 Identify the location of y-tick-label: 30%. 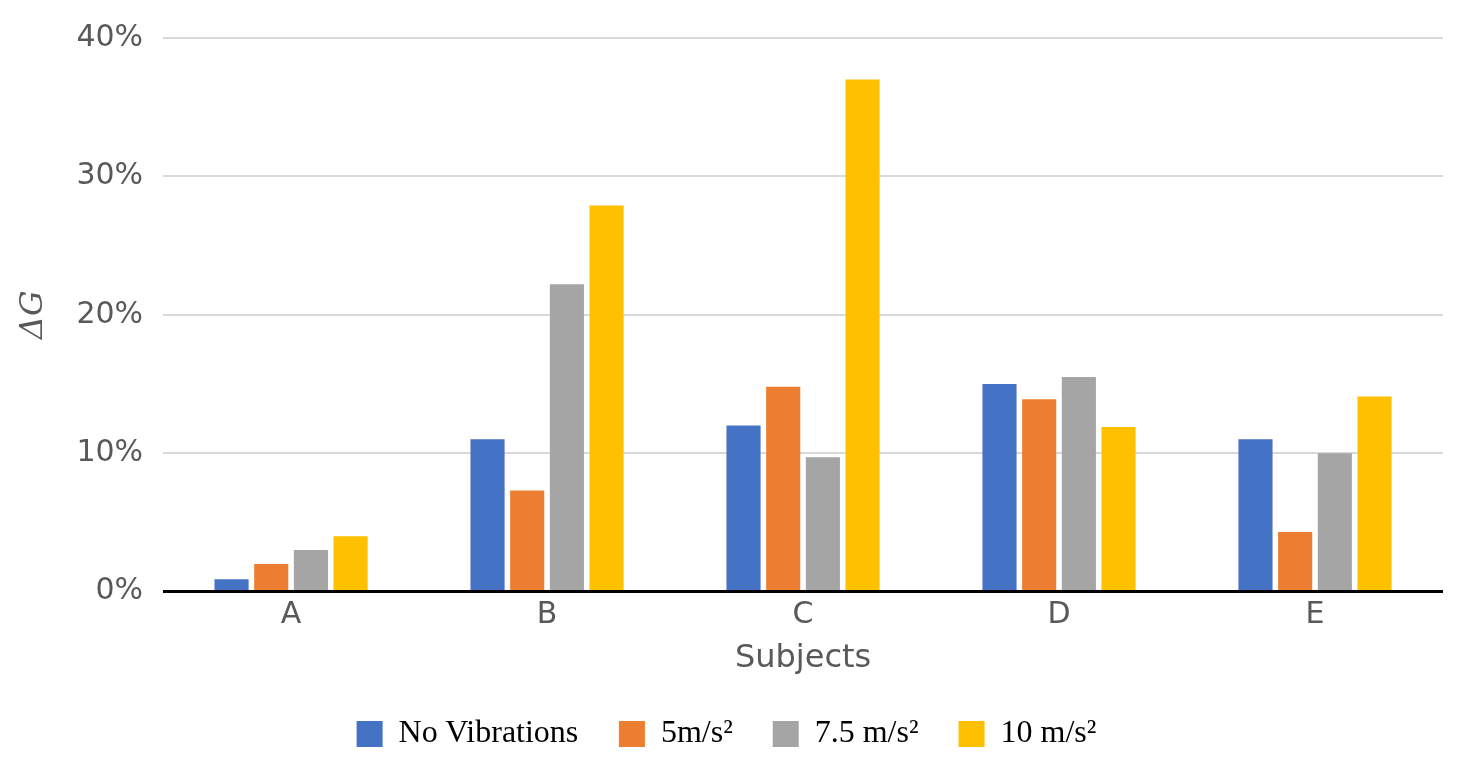
(110, 174).